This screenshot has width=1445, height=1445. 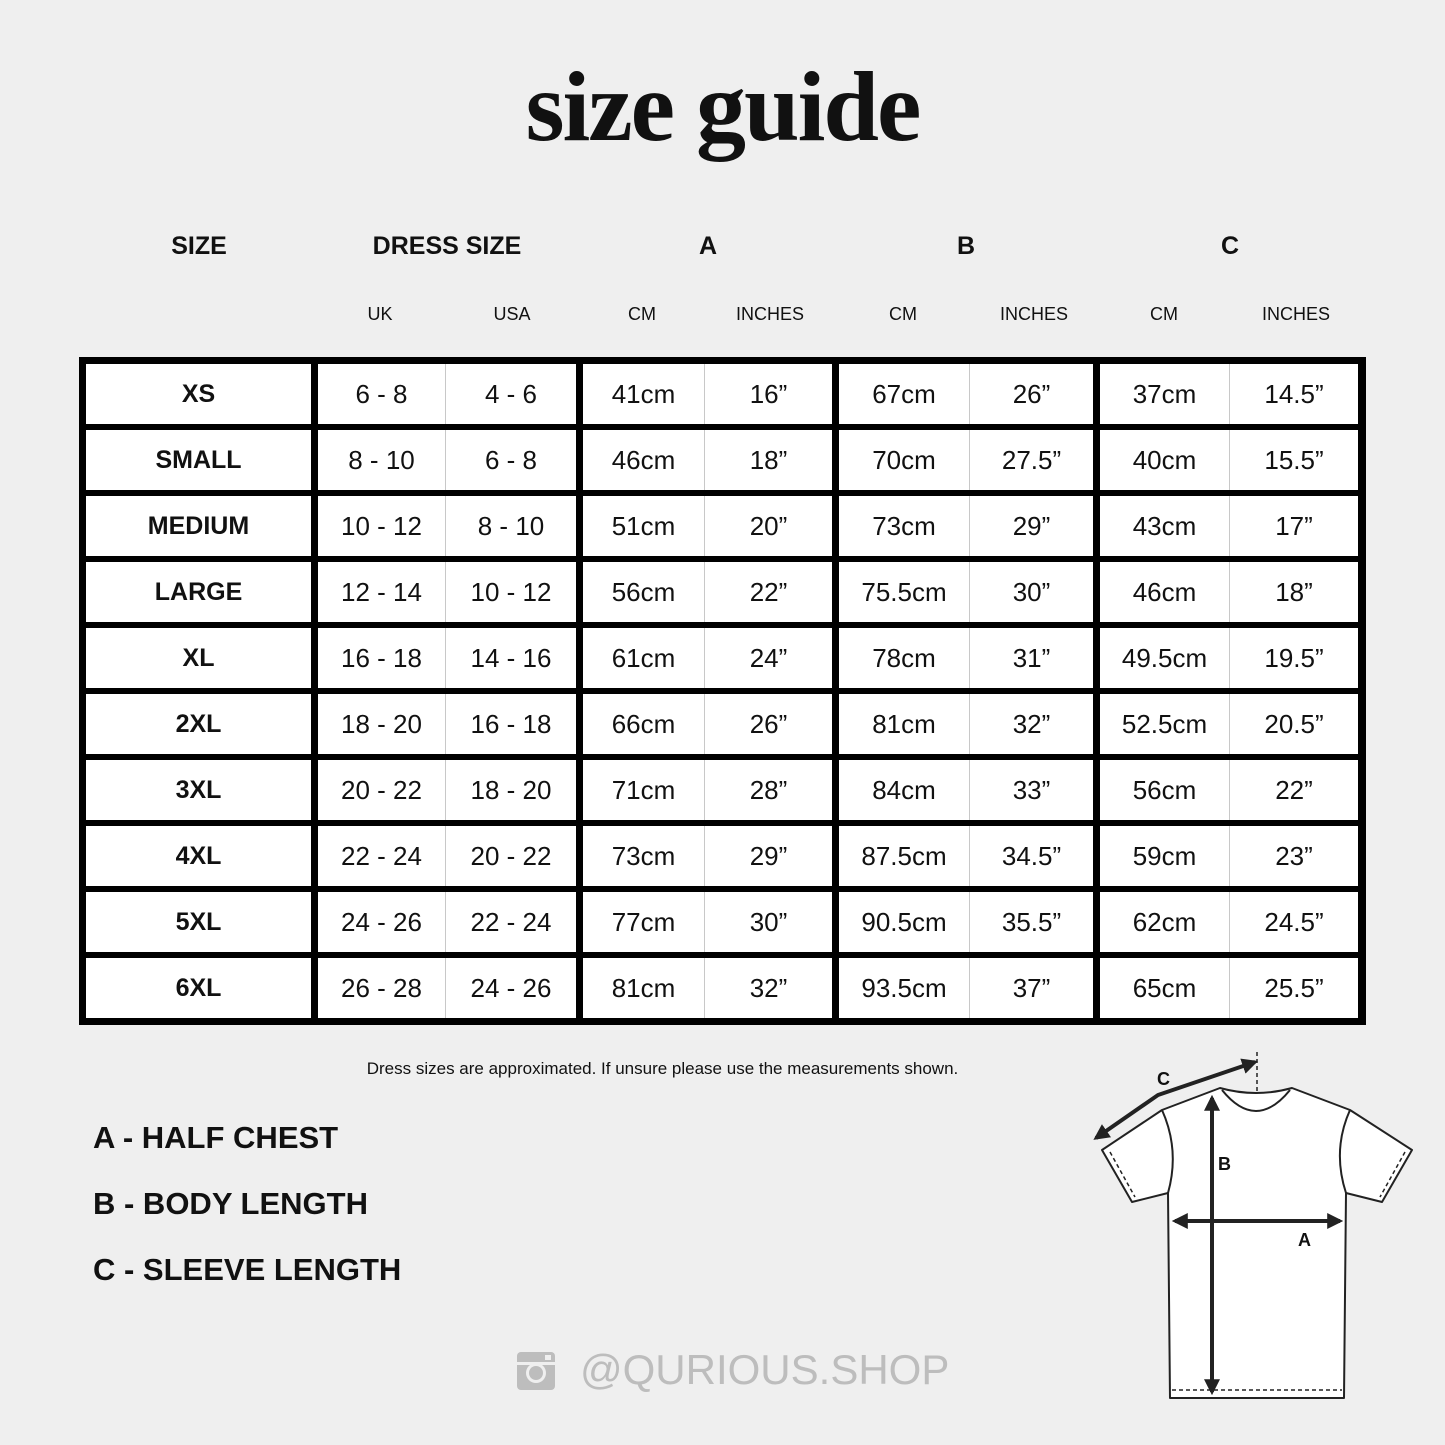 I want to click on arrow-c, so click(x=1176, y=1099).